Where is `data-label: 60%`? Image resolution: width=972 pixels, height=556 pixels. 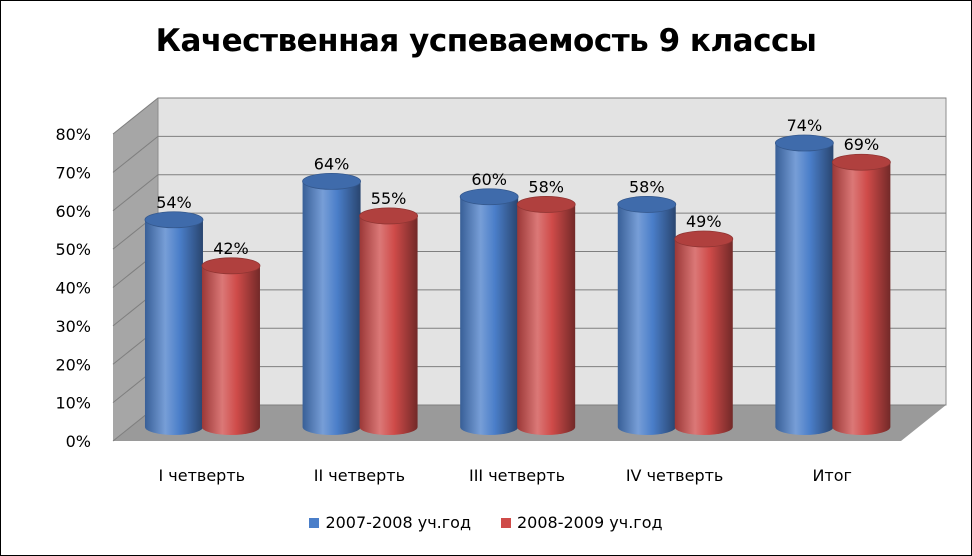 data-label: 60% is located at coordinates (489, 179).